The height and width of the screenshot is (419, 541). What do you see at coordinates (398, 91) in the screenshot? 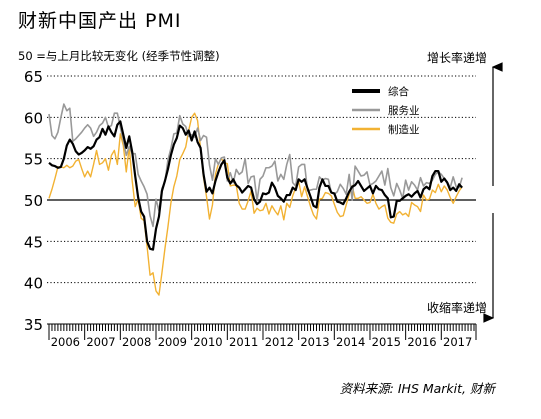
I see `legend-label-composite: 综合` at bounding box center [398, 91].